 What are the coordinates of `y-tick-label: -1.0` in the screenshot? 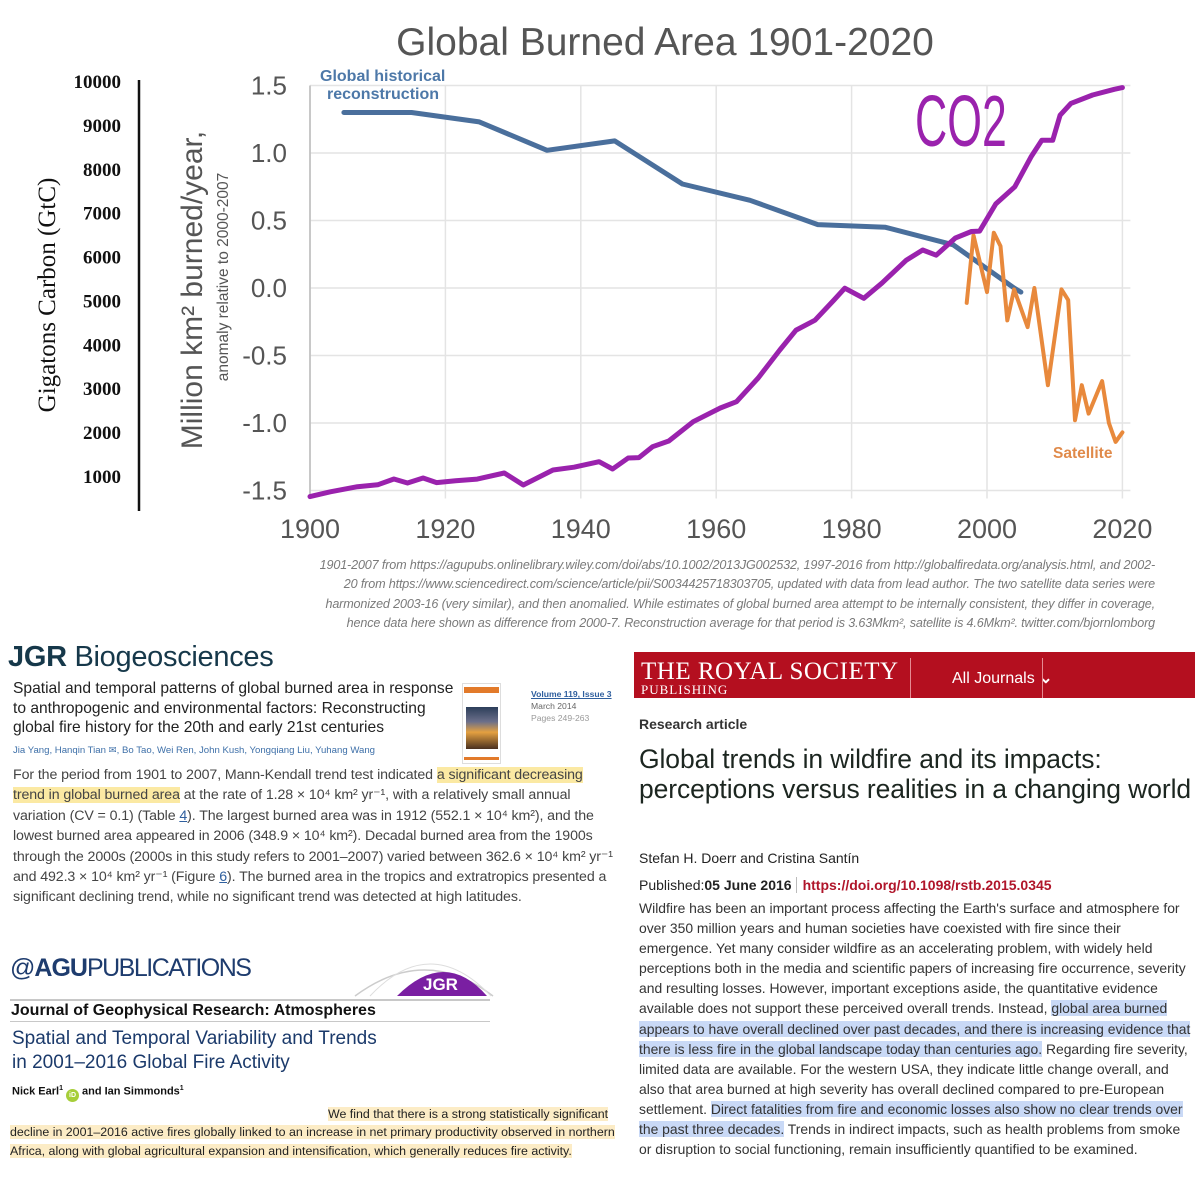 It's located at (264, 423).